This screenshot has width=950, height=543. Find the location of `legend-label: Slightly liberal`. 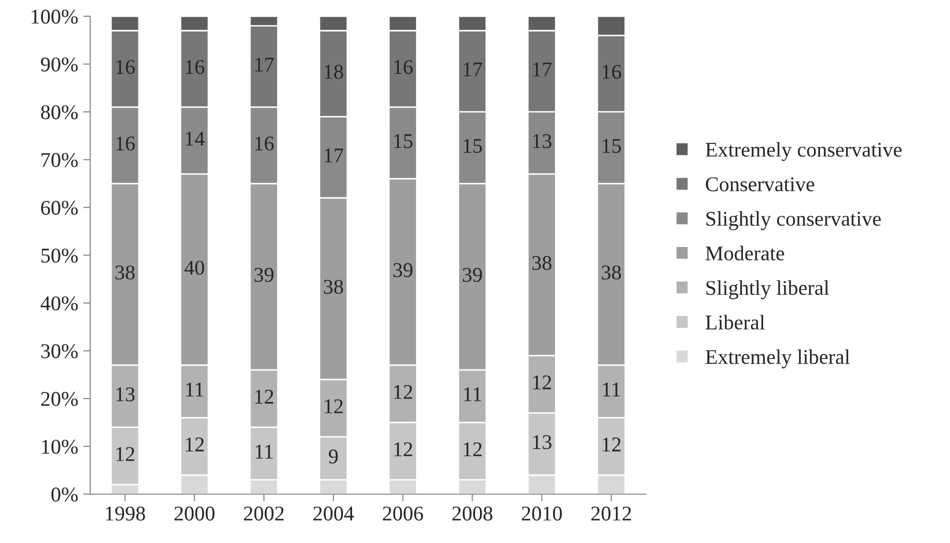

legend-label: Slightly liberal is located at coordinates (768, 290).